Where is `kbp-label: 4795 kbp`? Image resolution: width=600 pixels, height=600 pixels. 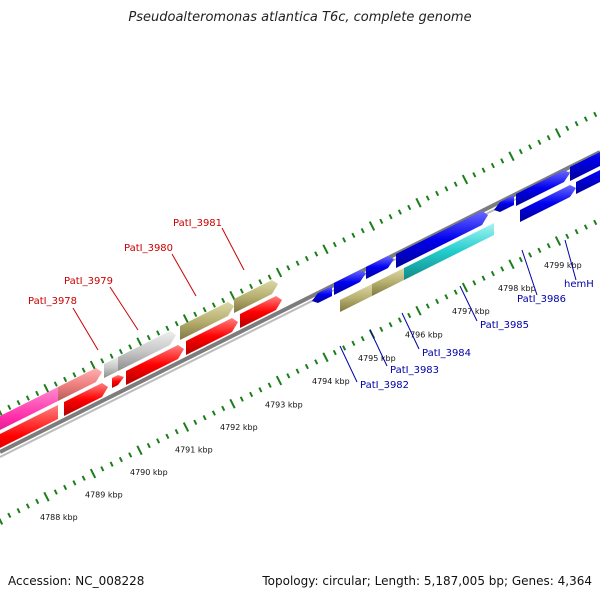
kbp-label: 4795 kbp is located at coordinates (377, 358).